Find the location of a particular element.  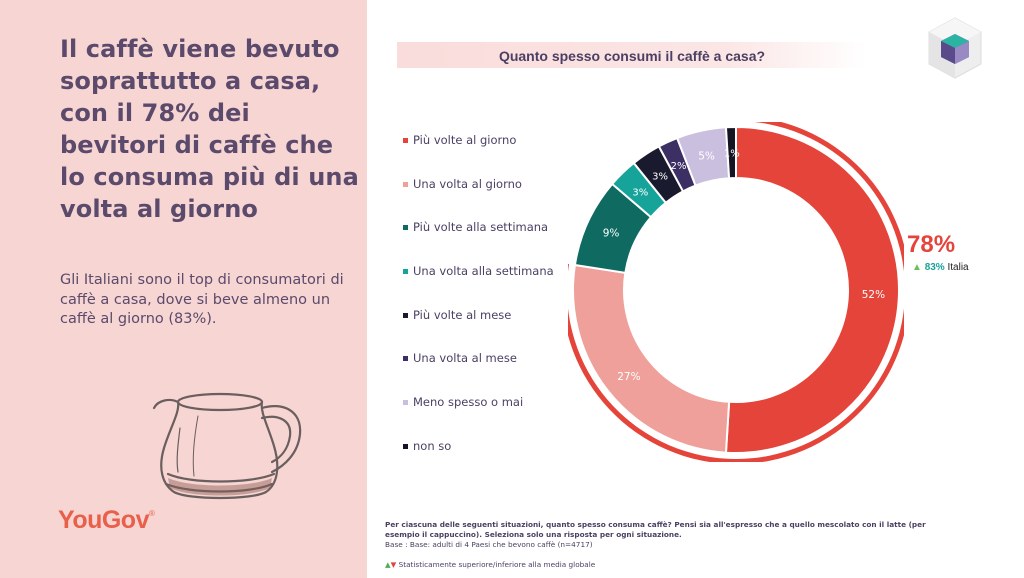

country-comparison: ▲ 83% Italia is located at coordinates (940, 267).